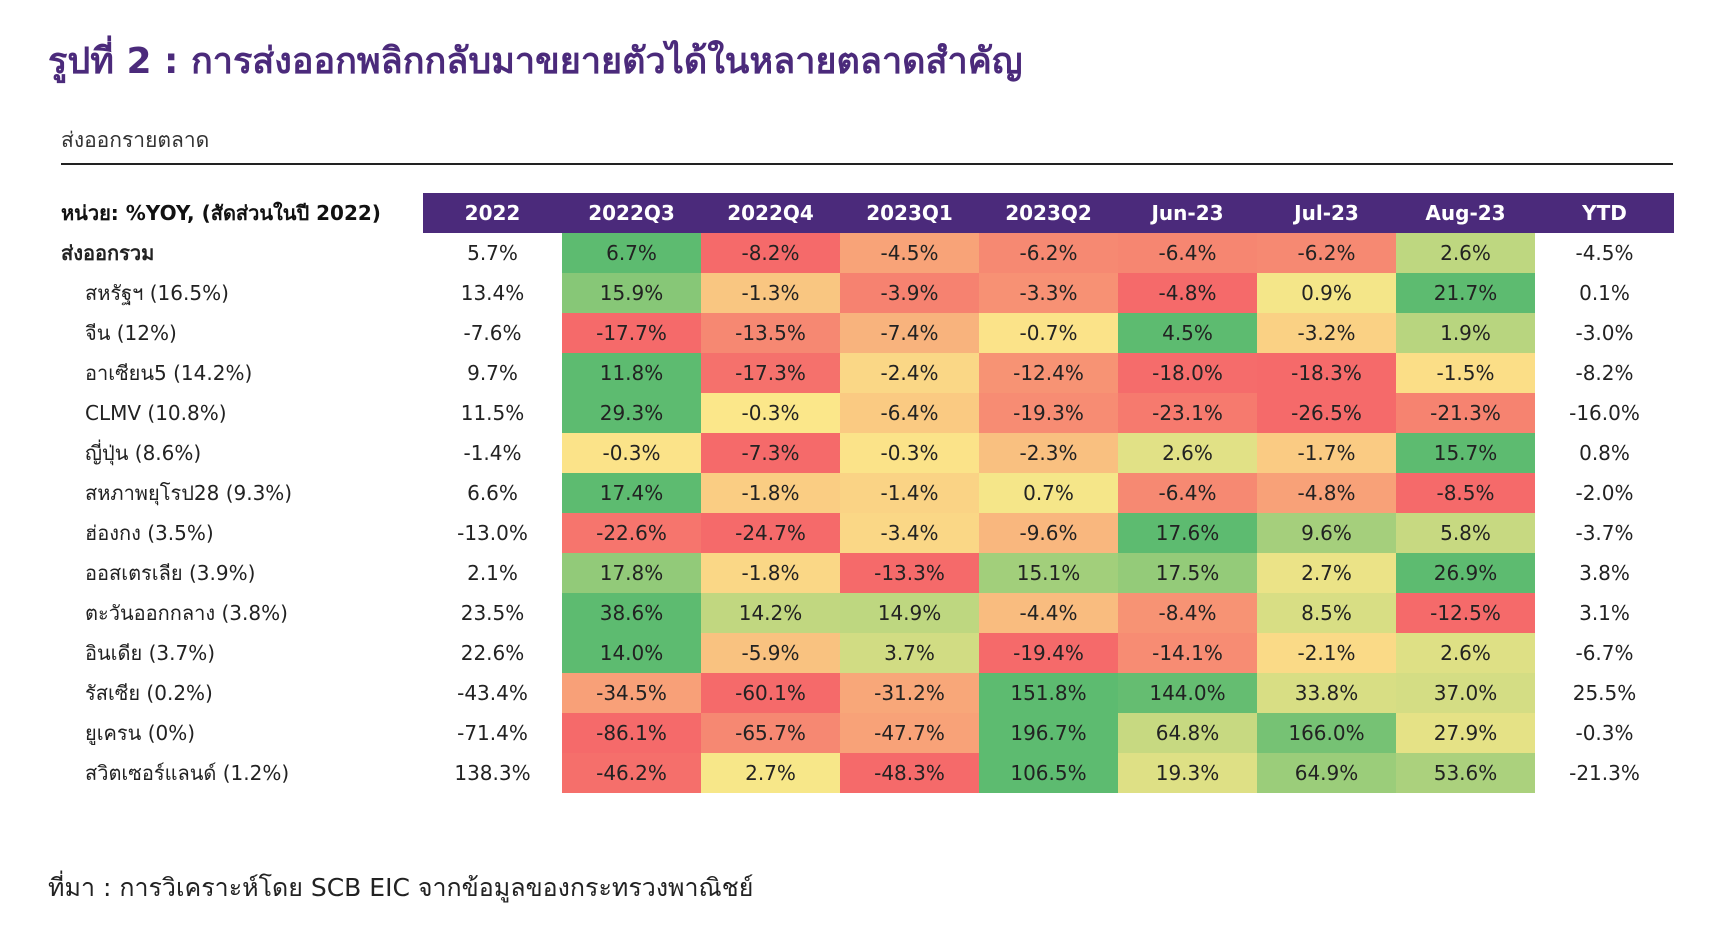 This screenshot has width=1719, height=944. What do you see at coordinates (149, 693) in the screenshot?
I see `row-label: รัสเซีย (0.2%)` at bounding box center [149, 693].